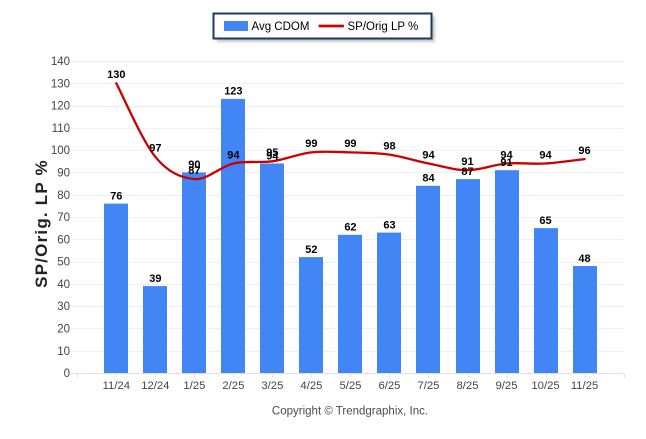 The height and width of the screenshot is (439, 646). What do you see at coordinates (584, 259) in the screenshot?
I see `svg-text: 48` at bounding box center [584, 259].